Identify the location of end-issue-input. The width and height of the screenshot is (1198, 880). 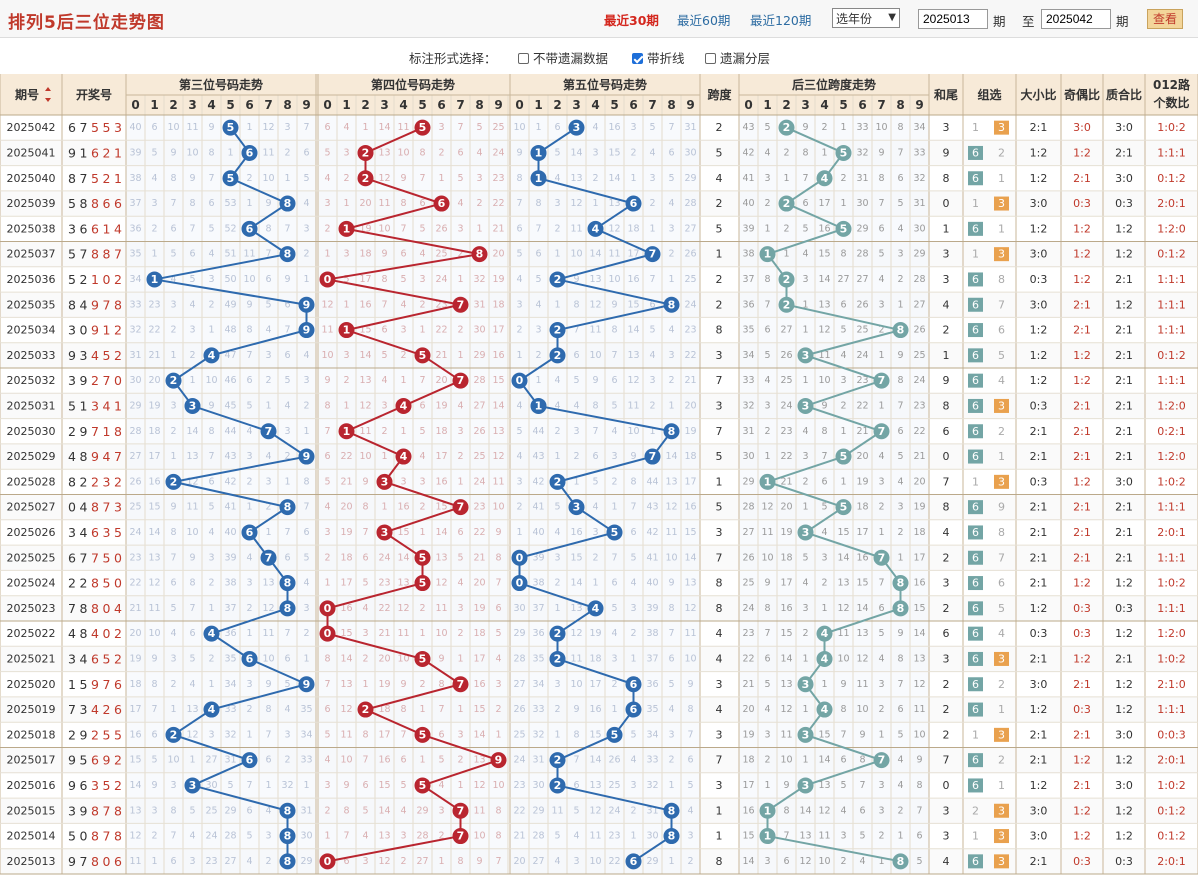
(1076, 19).